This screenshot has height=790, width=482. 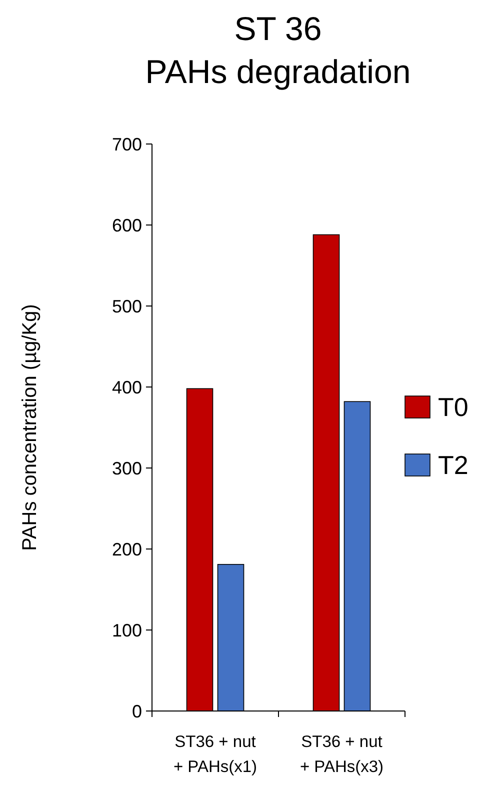 I want to click on y-tick-label: 400, so click(x=127, y=387).